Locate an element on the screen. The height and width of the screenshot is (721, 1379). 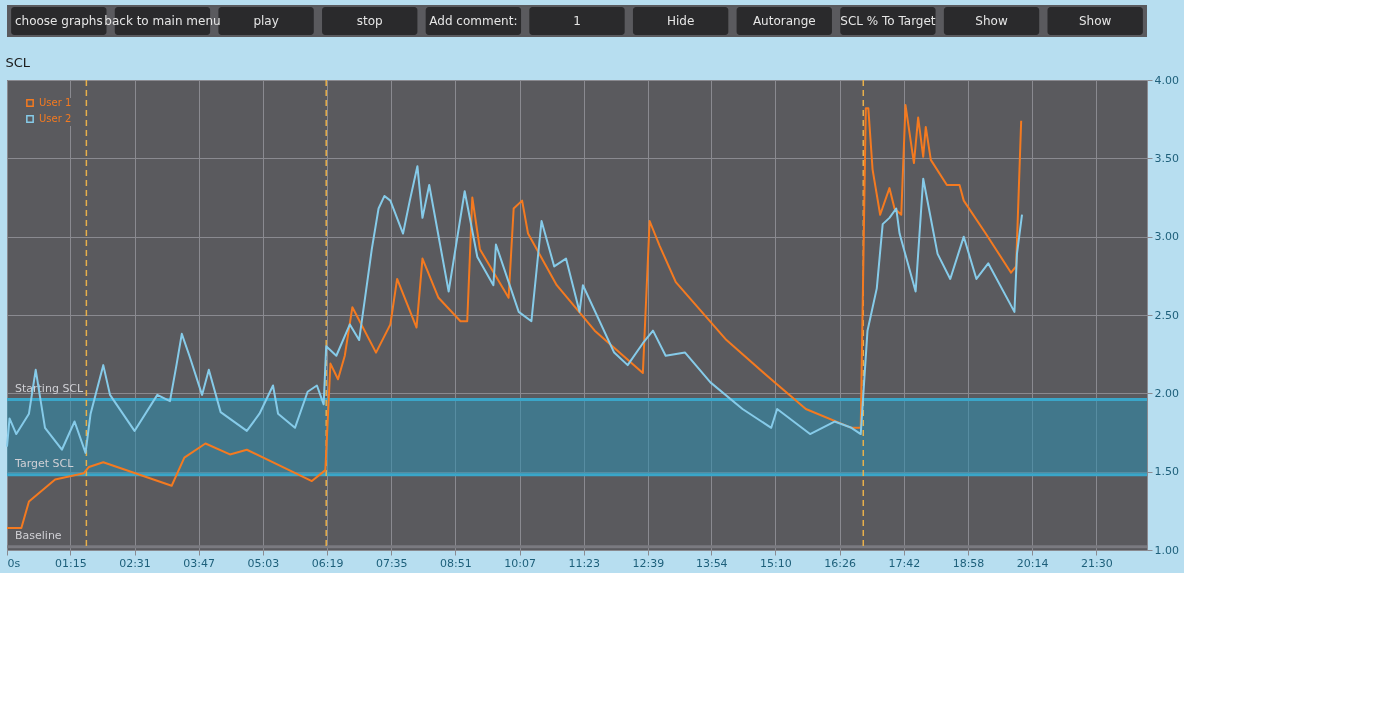
x-tick-label: 06:19 is located at coordinates (327, 563).